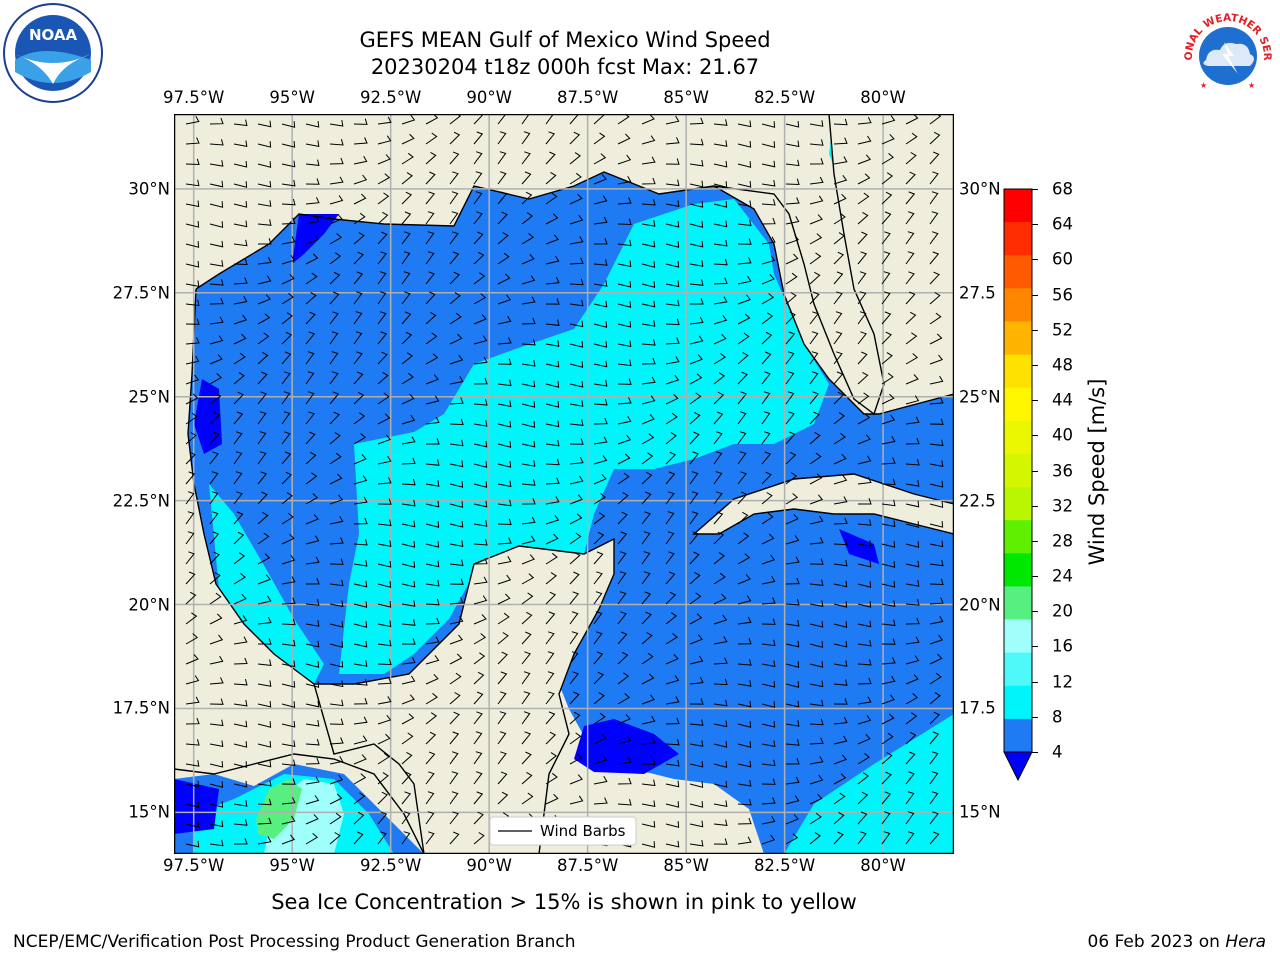 The width and height of the screenshot is (1280, 960). I want to click on lon-tick-top: 87.5°W, so click(587, 97).